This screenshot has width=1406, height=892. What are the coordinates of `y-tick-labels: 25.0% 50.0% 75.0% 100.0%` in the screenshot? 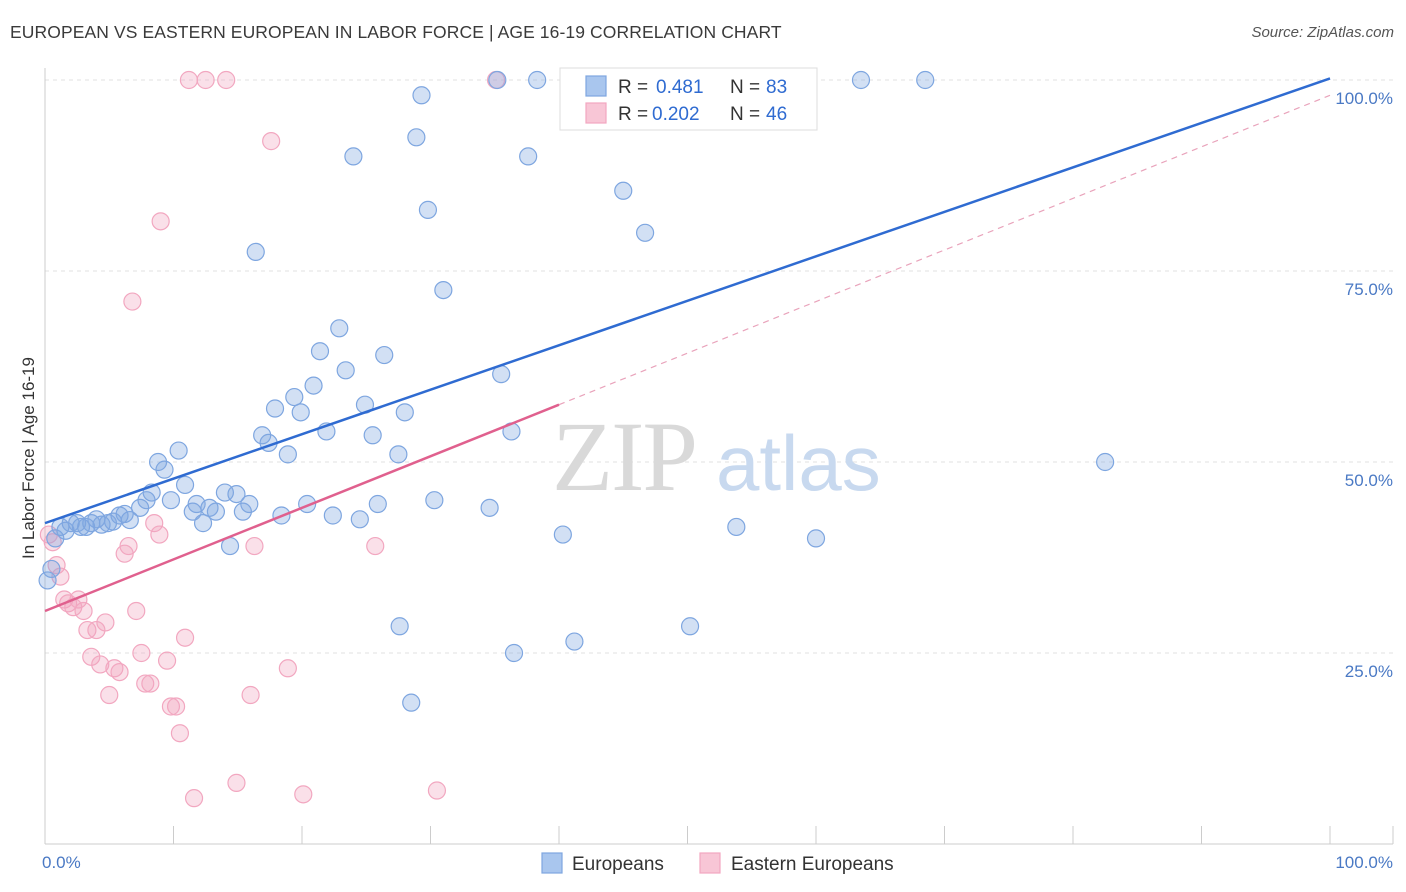 It's located at (1364, 385).